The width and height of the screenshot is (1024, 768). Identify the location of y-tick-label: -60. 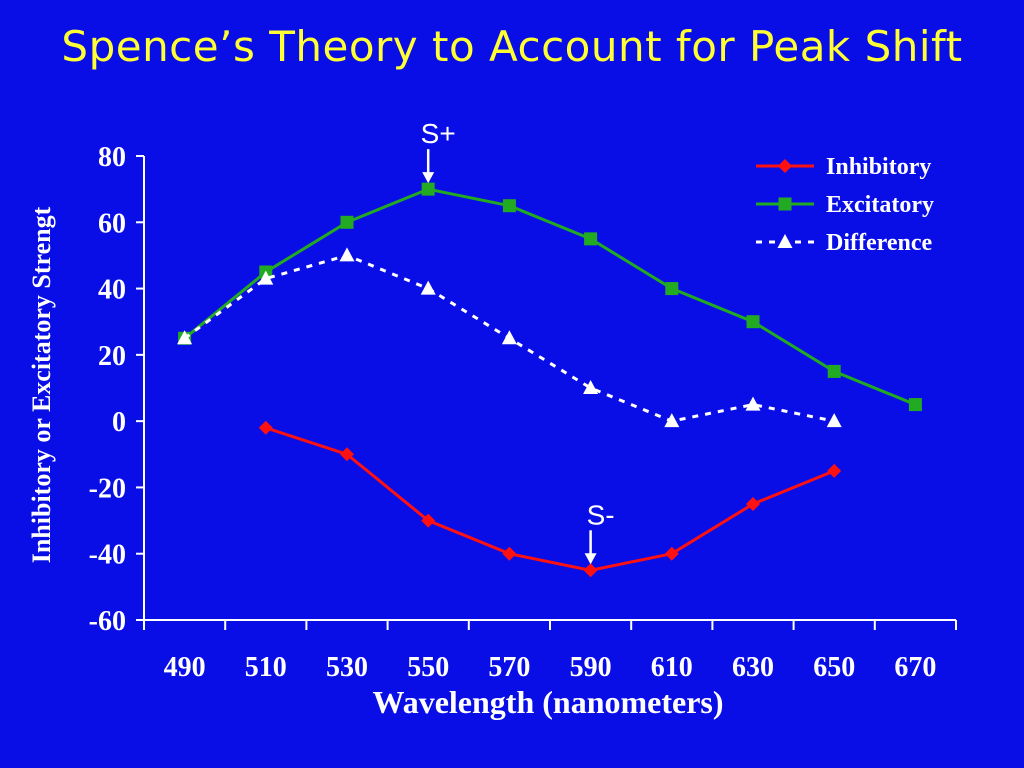
(107, 621).